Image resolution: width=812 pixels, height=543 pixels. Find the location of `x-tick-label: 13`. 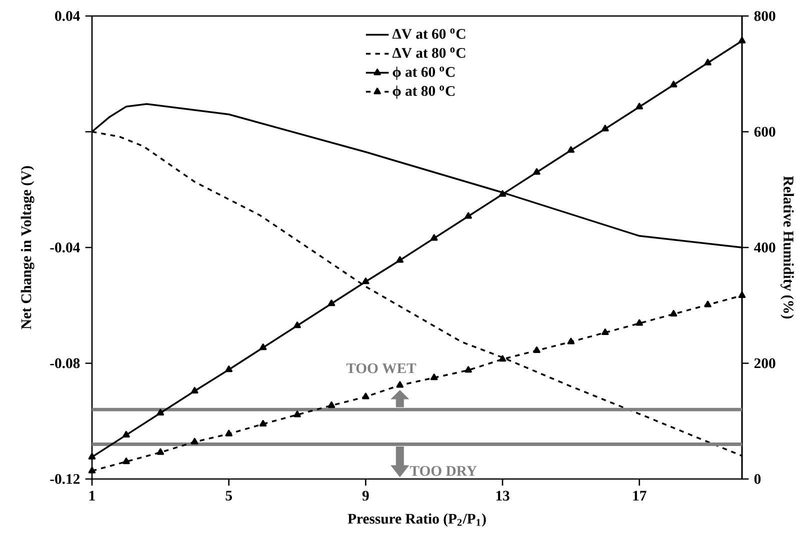

x-tick-label: 13 is located at coordinates (503, 495).